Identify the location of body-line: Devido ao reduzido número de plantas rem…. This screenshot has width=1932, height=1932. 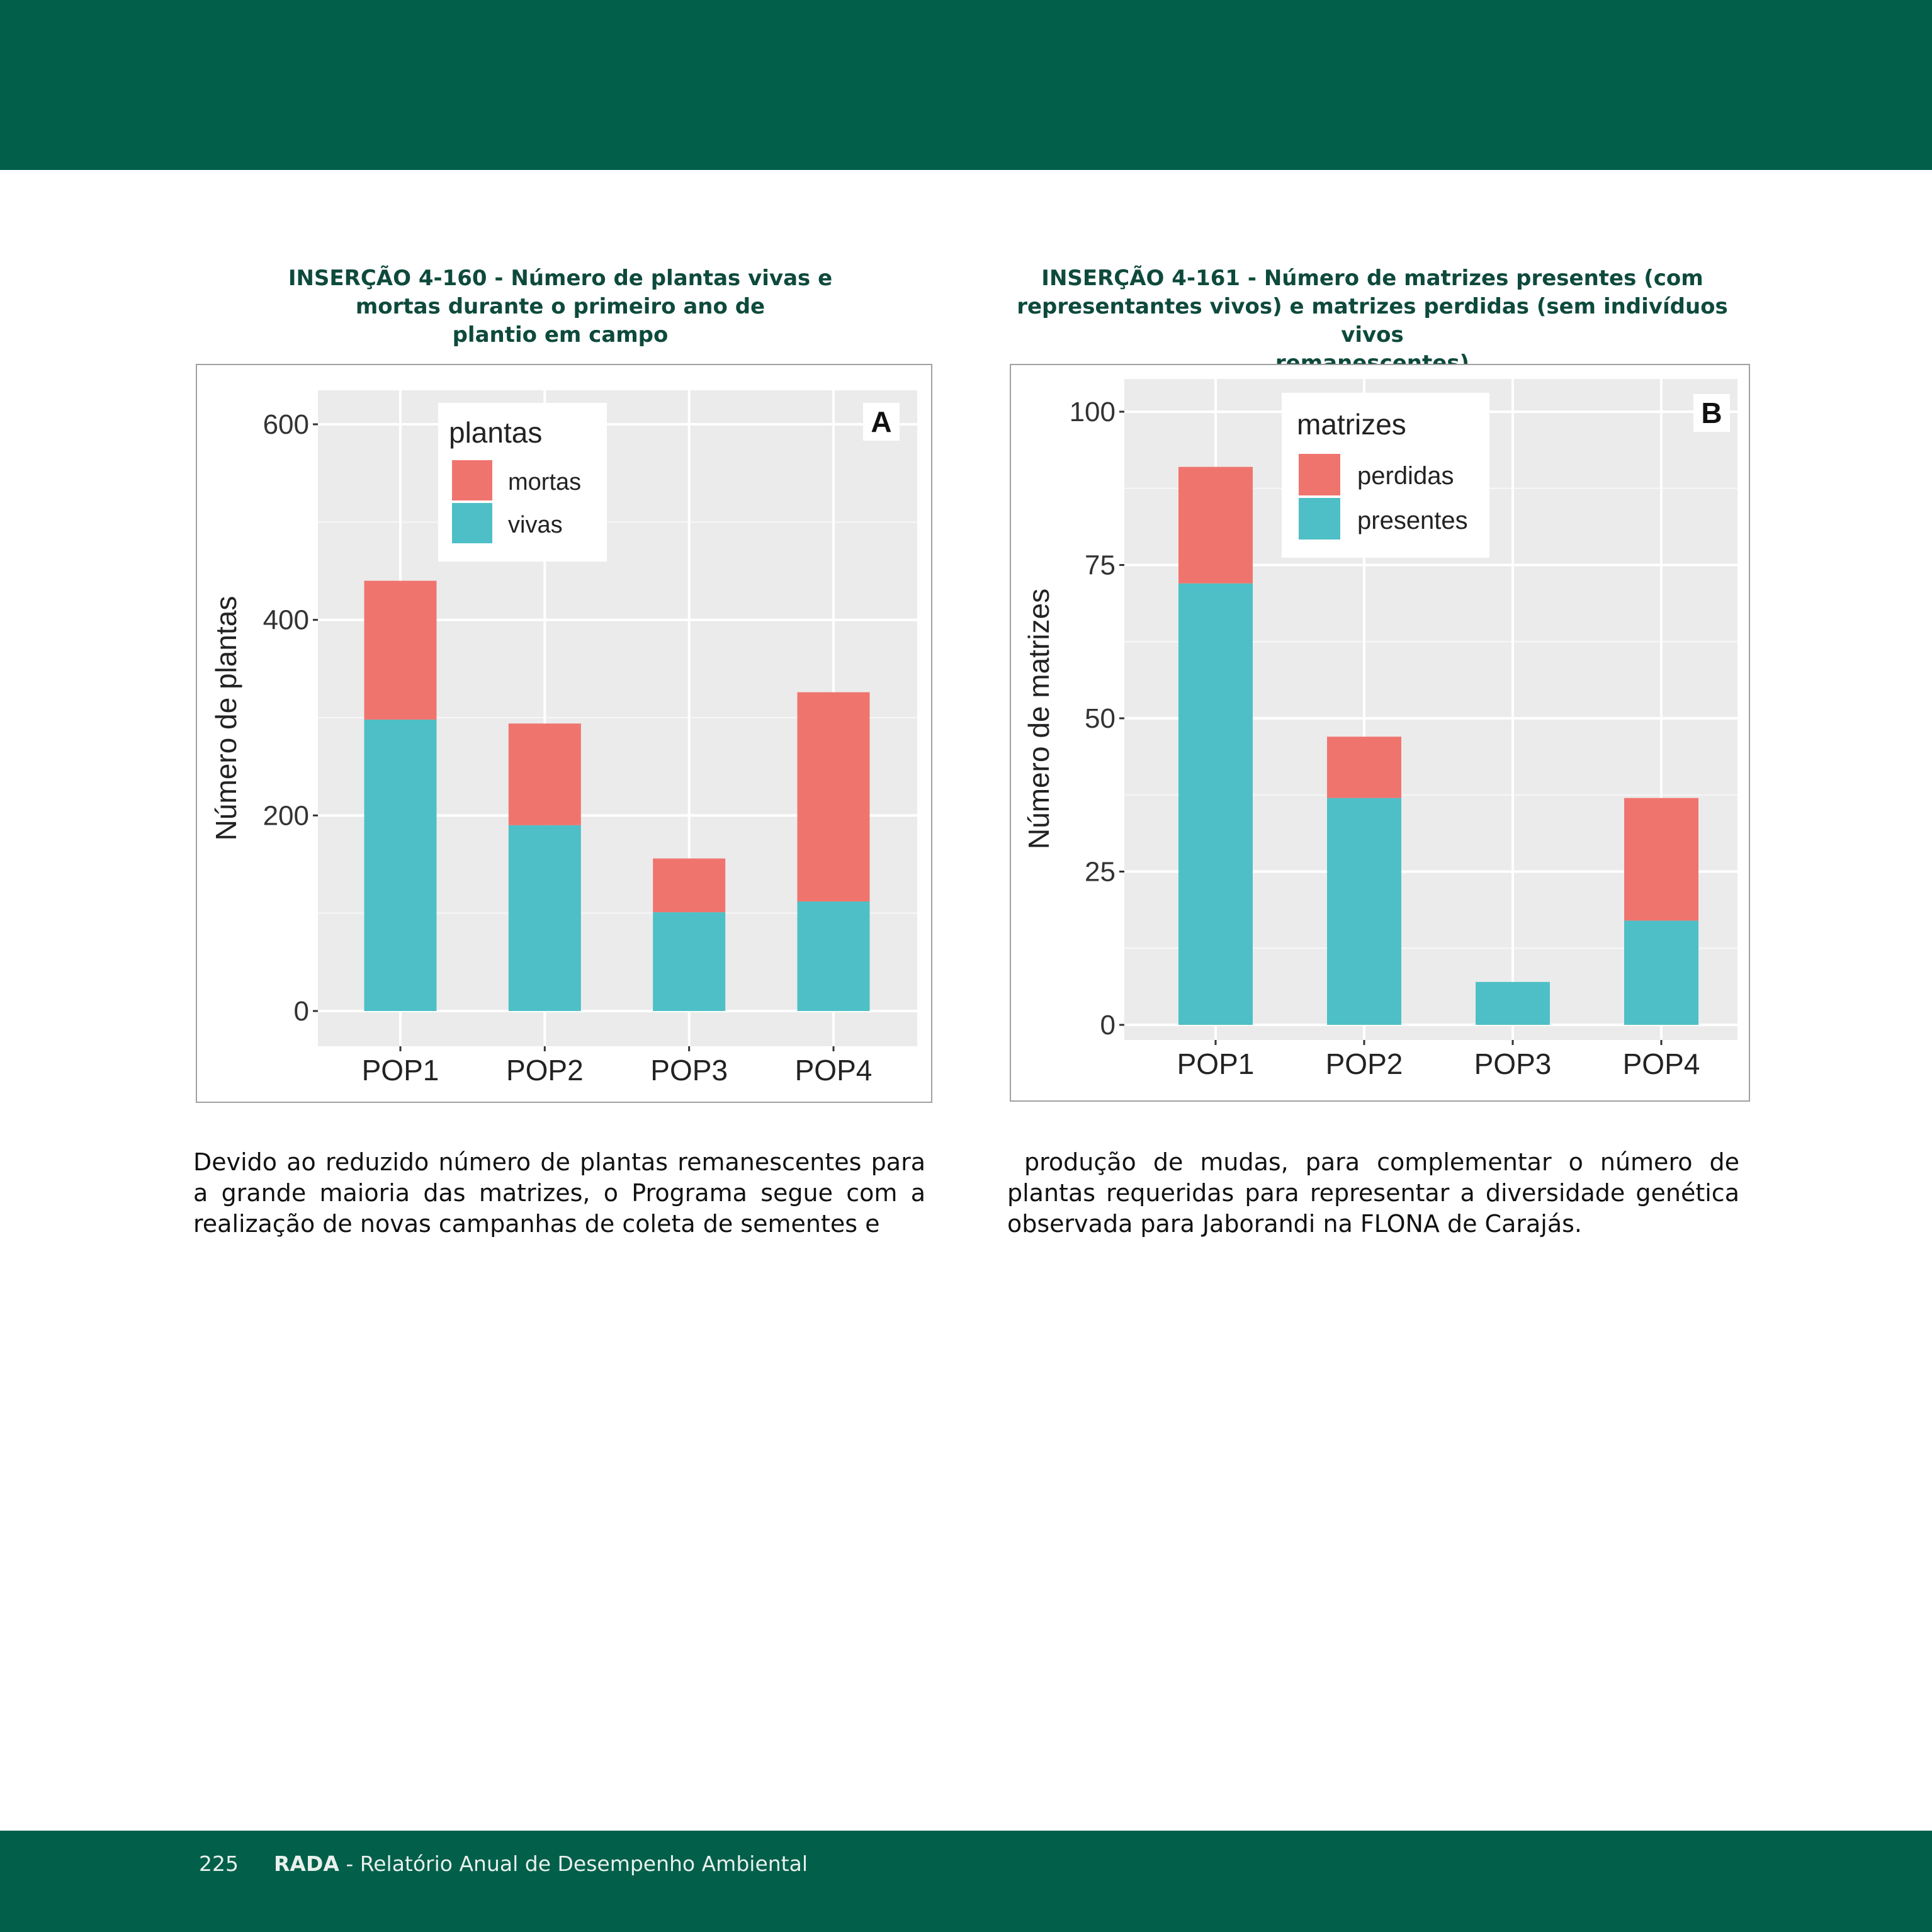
(559, 1162).